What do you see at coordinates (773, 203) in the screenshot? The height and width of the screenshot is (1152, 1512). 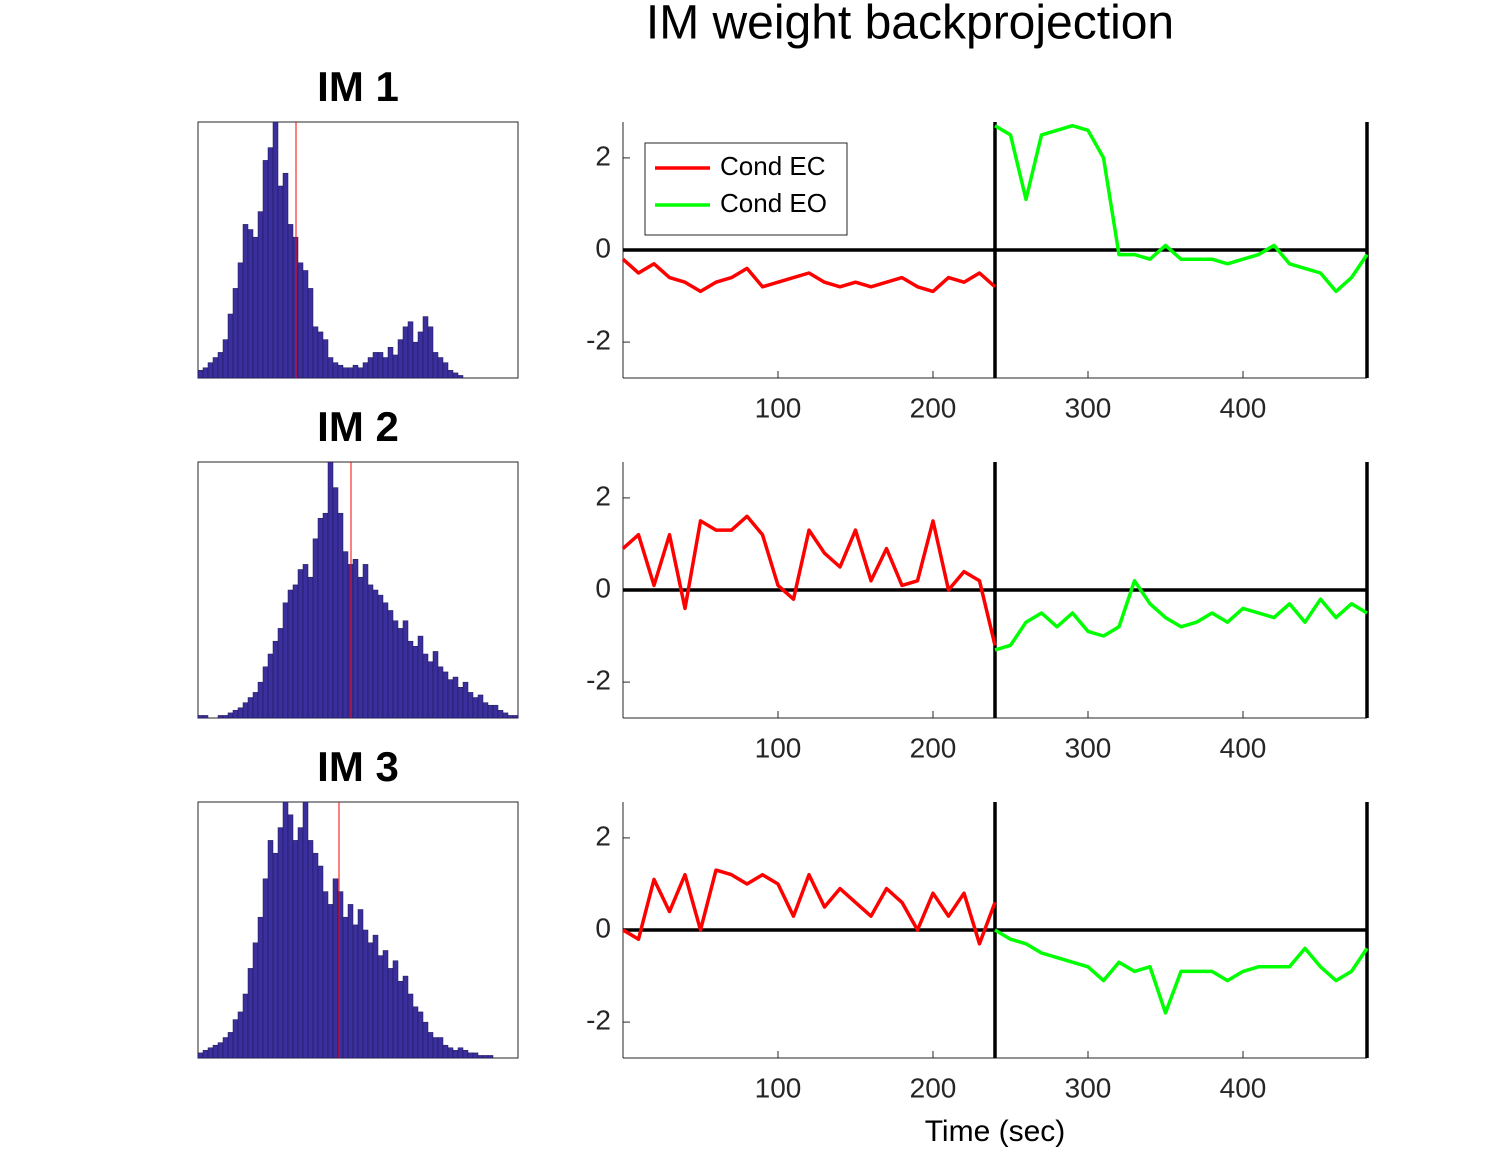 I see `legend-label: Cond EO` at bounding box center [773, 203].